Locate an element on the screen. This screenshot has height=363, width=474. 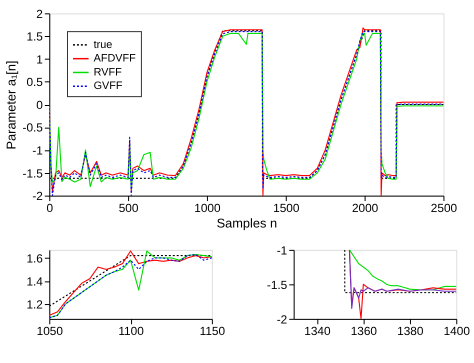
legend-label: GVFF is located at coordinates (108, 86).